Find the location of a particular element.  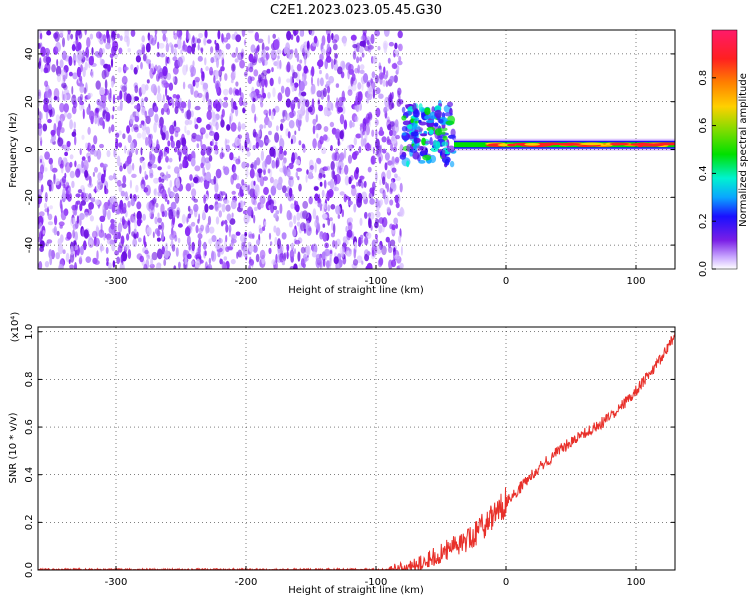

snr-y-scale-label: (x10⁴) is located at coordinates (15, 327).